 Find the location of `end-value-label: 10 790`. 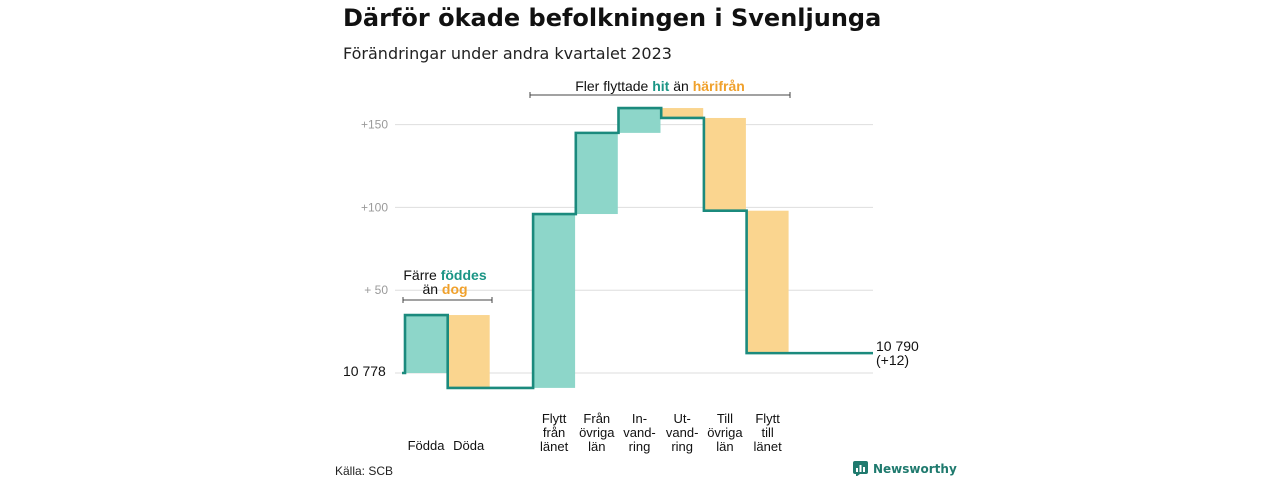

end-value-label: 10 790 is located at coordinates (897, 346).